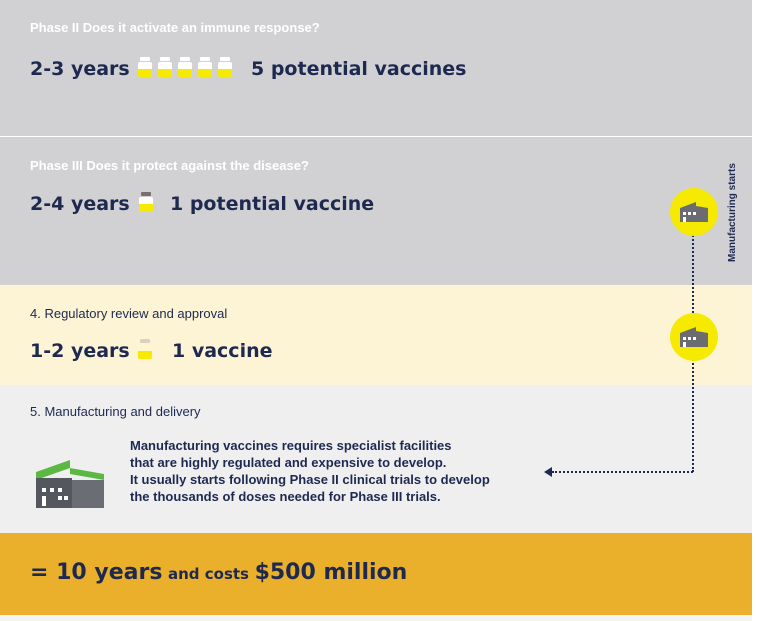 The image size is (757, 621). I want to click on total-connector: and costs, so click(208, 574).